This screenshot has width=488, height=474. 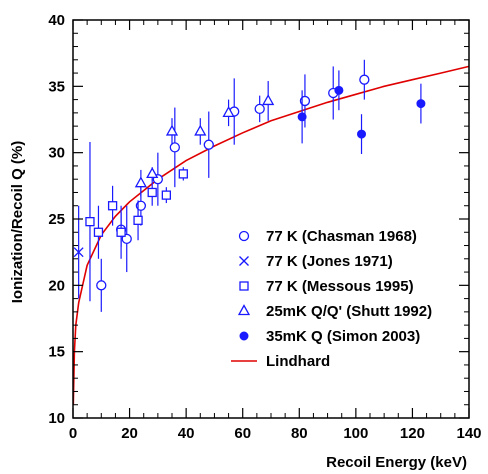 I want to click on y-tick-label: 15, so click(x=56, y=352).